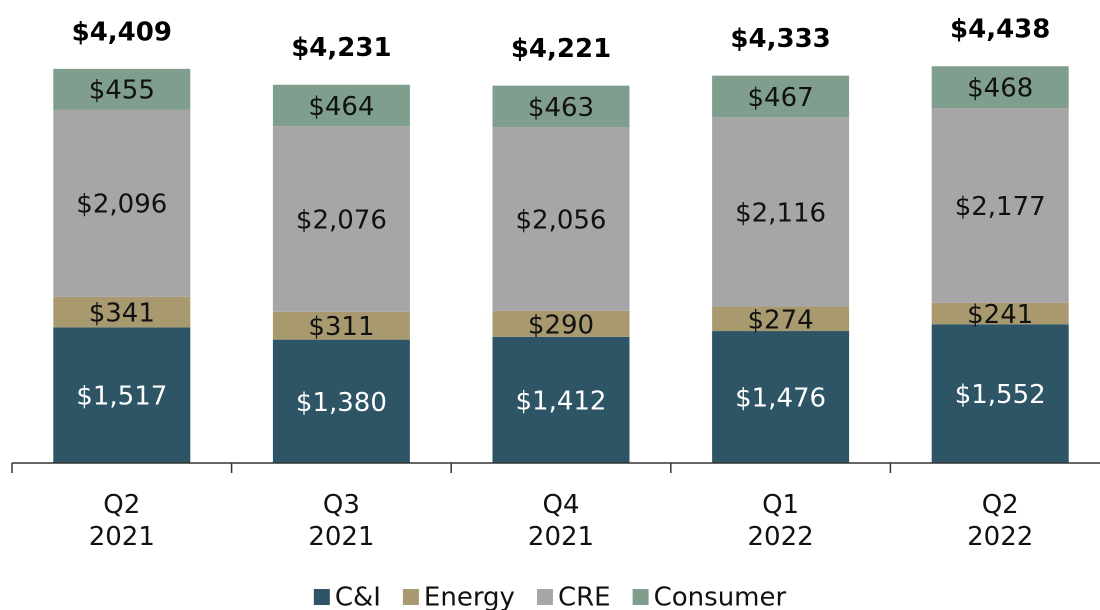 This screenshot has height=610, width=1100. I want to click on value-label: $463, so click(561, 108).